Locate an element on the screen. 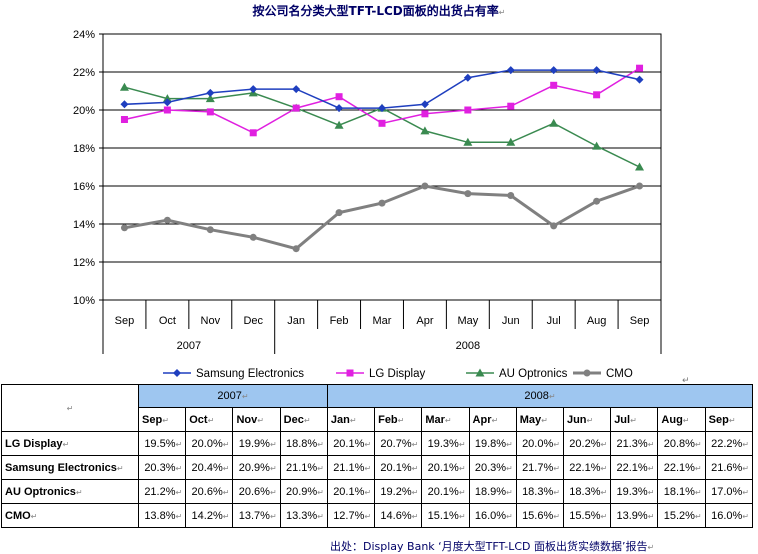 The width and height of the screenshot is (758, 554). table-cell: 13.3%↵ is located at coordinates (303, 515).